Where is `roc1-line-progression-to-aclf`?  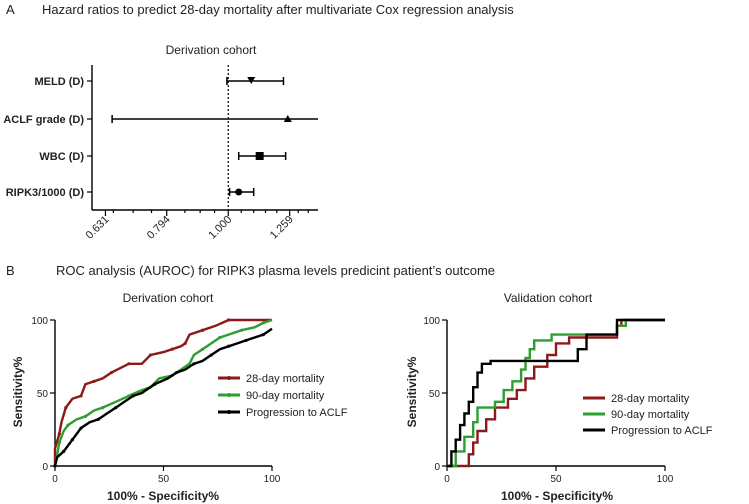
roc1-line-progression-to-aclf is located at coordinates (163, 397).